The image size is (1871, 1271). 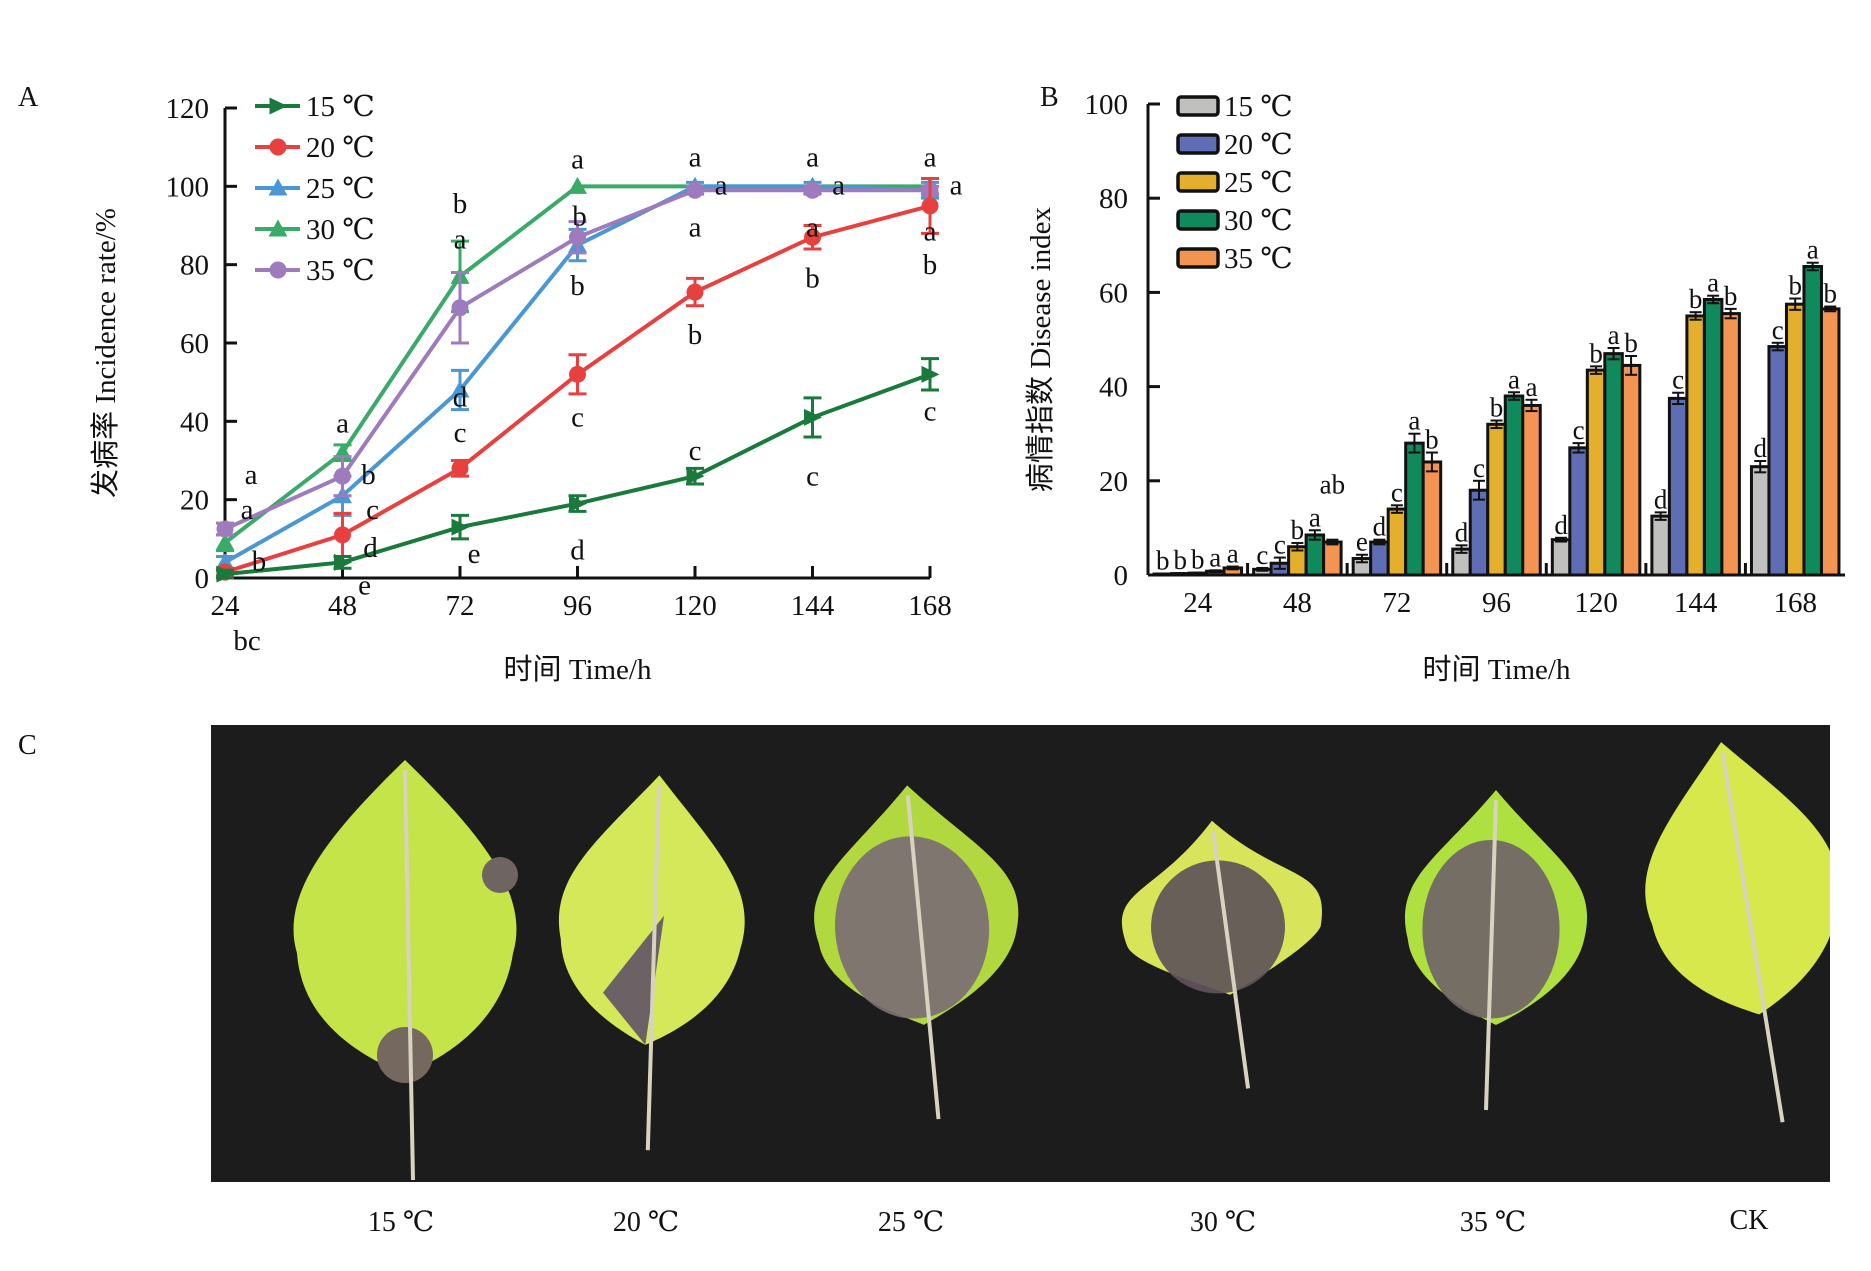 I want to click on leaf-label-2: 20 ℃, so click(x=646, y=1222).